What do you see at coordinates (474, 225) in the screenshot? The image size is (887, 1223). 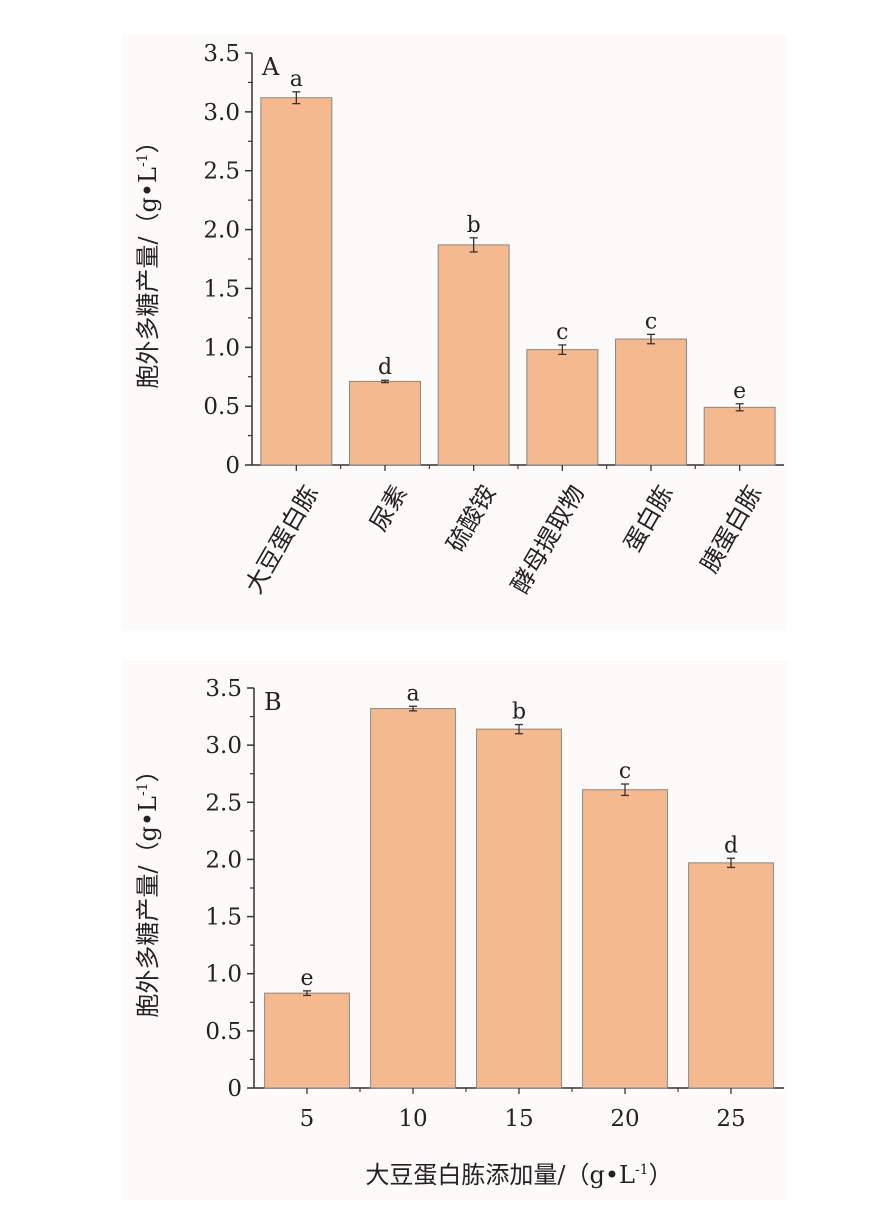 I see `chart-a-significance-label: b` at bounding box center [474, 225].